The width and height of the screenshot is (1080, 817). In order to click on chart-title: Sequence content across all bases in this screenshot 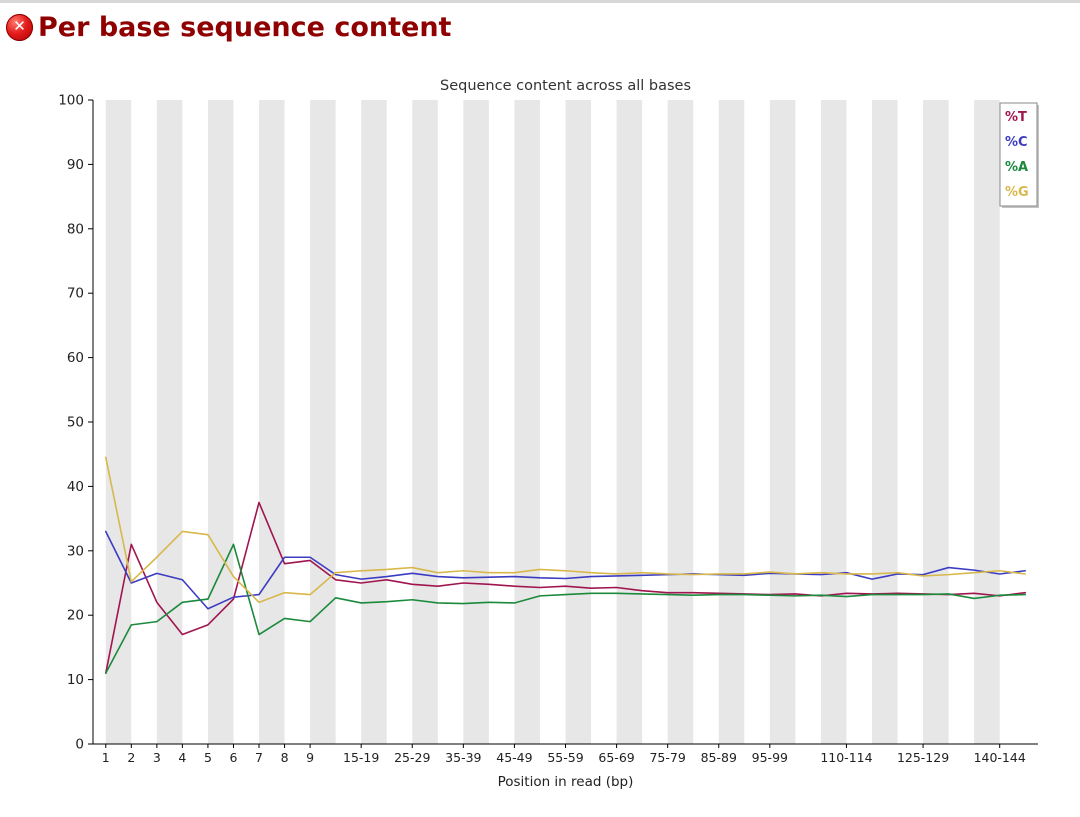, I will do `click(565, 86)`.